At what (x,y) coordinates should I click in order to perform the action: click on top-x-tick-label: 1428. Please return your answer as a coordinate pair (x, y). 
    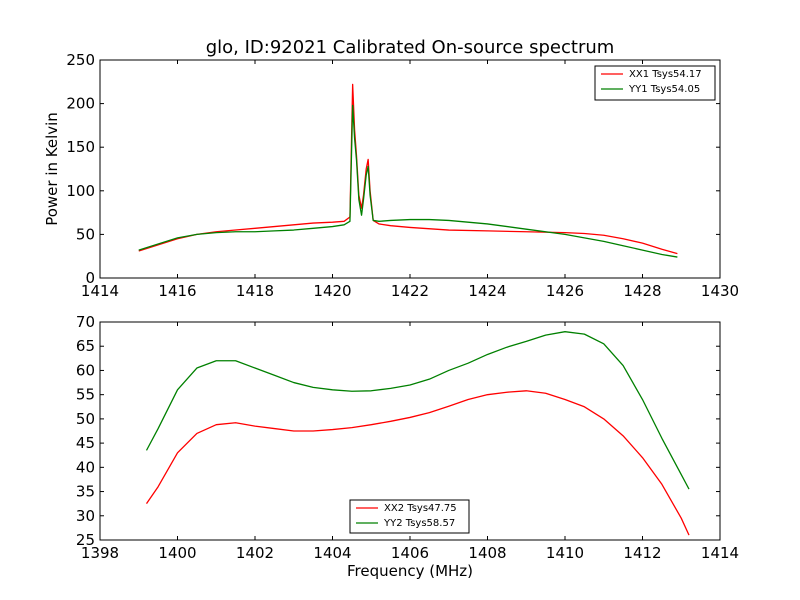
    Looking at the image, I should click on (642, 291).